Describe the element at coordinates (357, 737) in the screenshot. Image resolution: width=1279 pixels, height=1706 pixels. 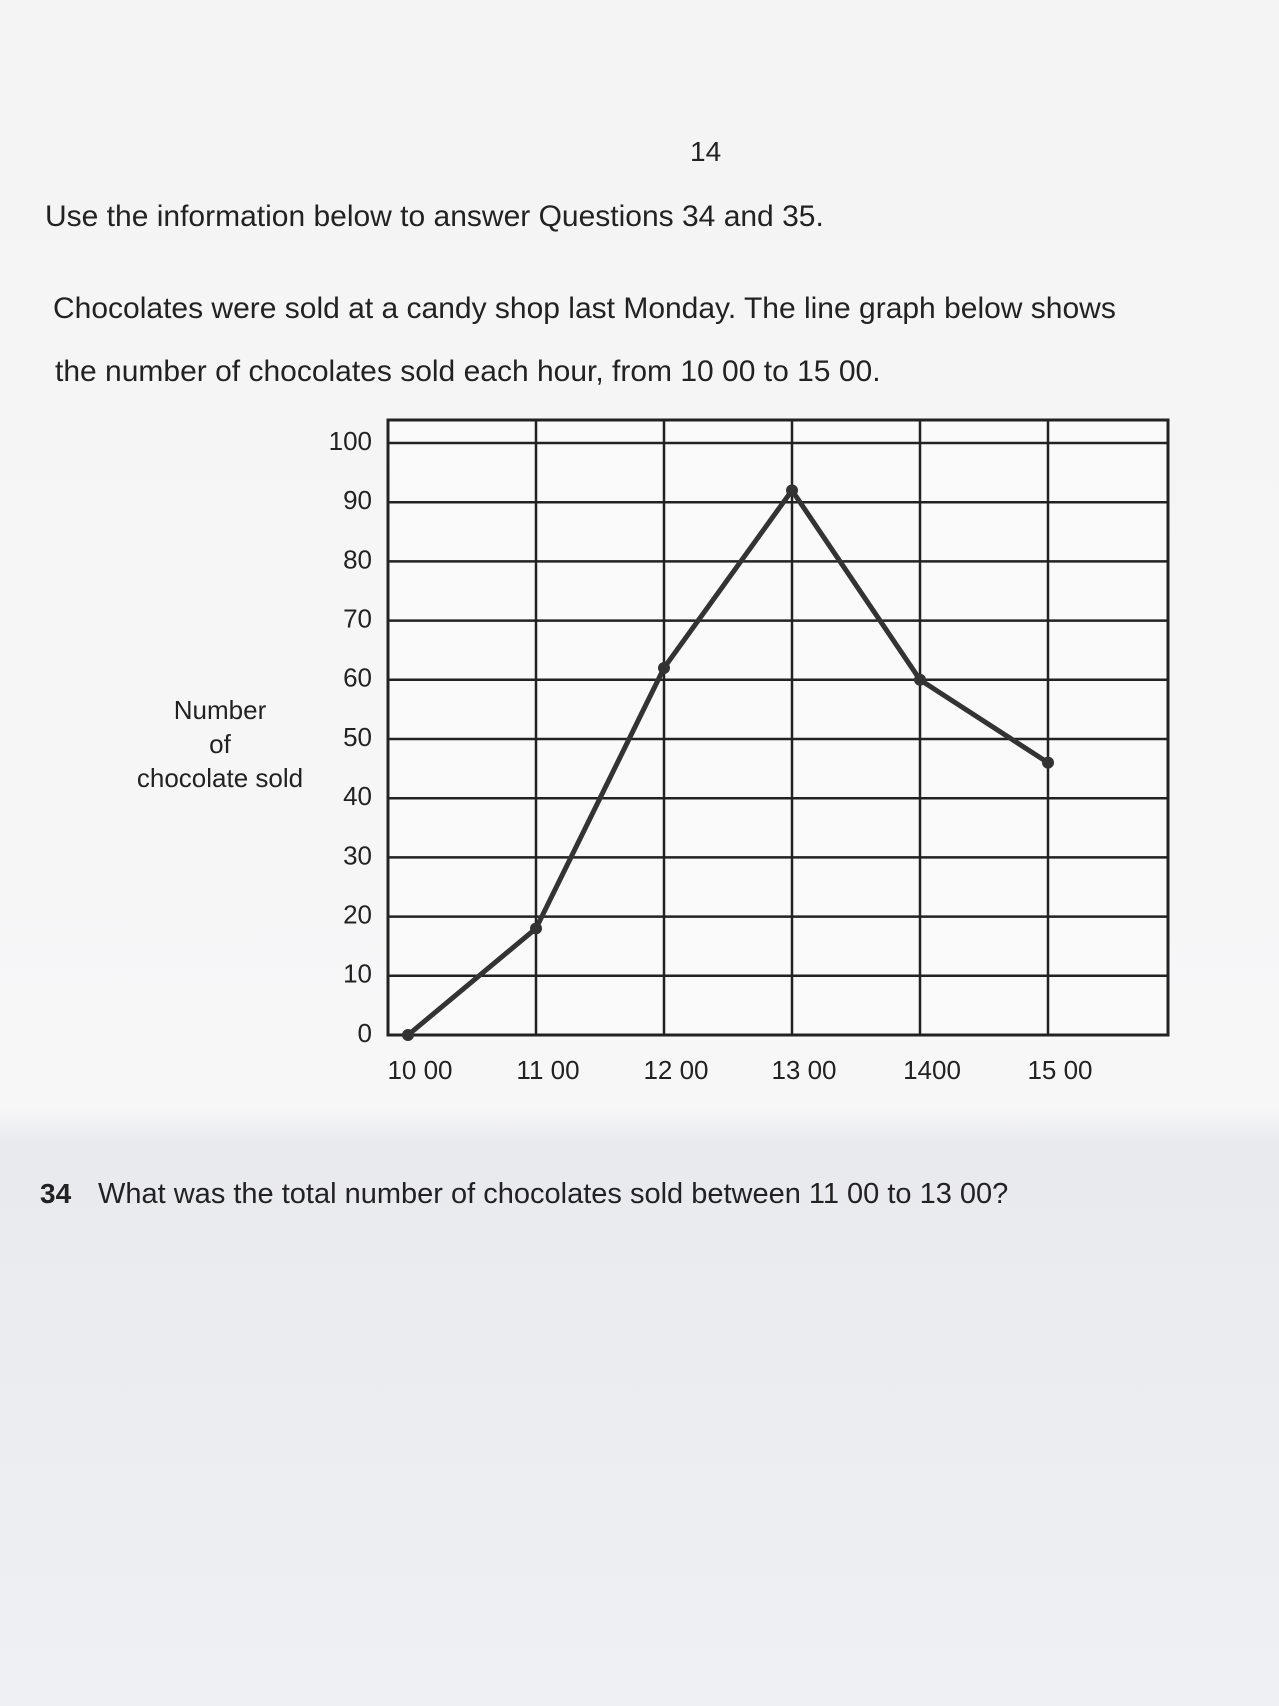
I see `y-tick-label: 50` at that location.